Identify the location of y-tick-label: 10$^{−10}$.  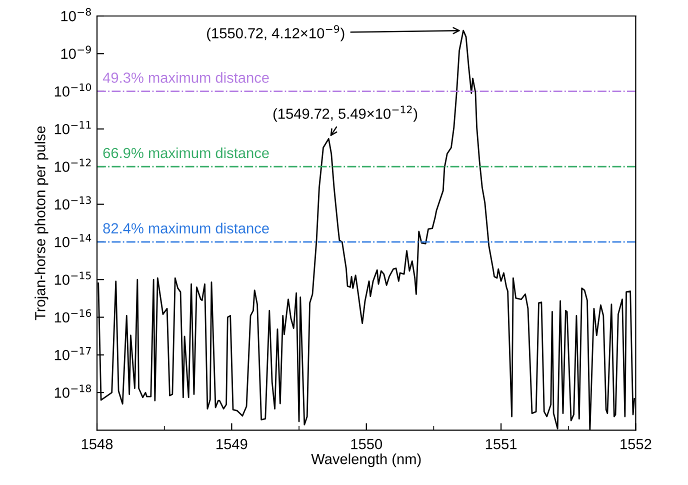
(73, 90).